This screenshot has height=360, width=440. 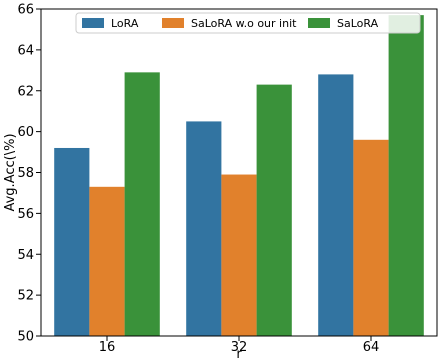 I want to click on y-tick-label: 58, so click(x=25, y=173).